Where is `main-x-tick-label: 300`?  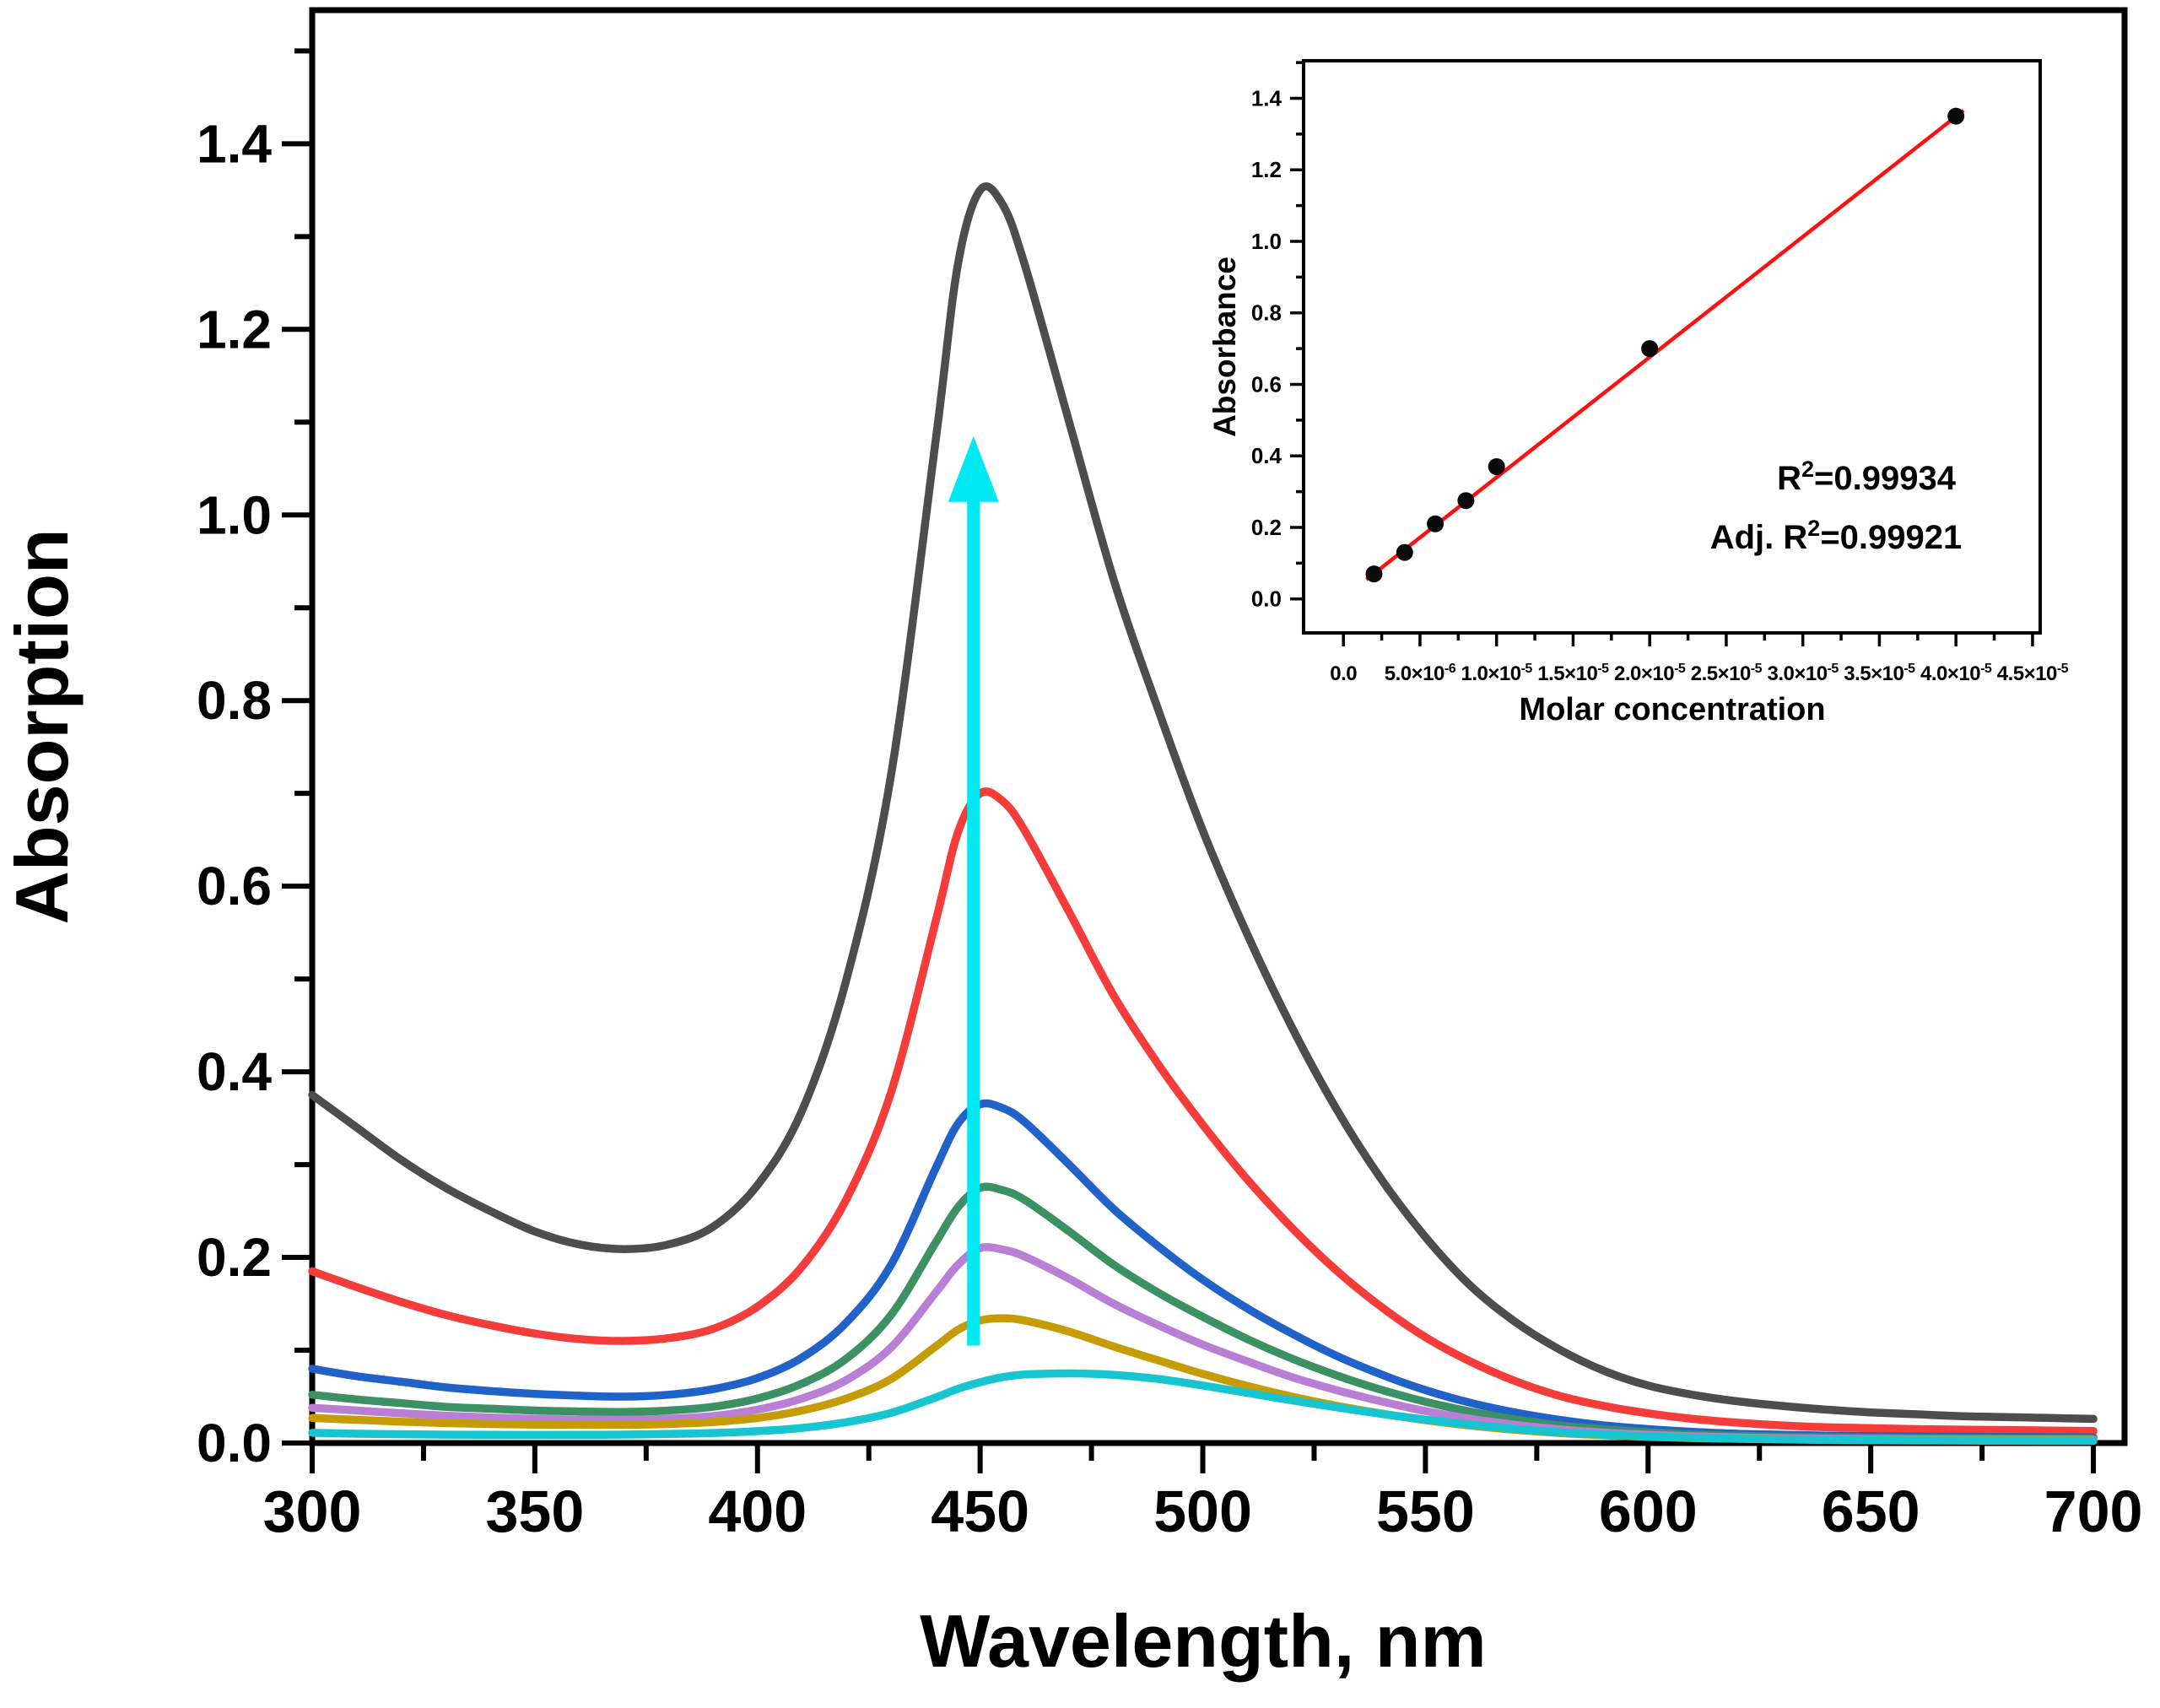 main-x-tick-label: 300 is located at coordinates (312, 1511).